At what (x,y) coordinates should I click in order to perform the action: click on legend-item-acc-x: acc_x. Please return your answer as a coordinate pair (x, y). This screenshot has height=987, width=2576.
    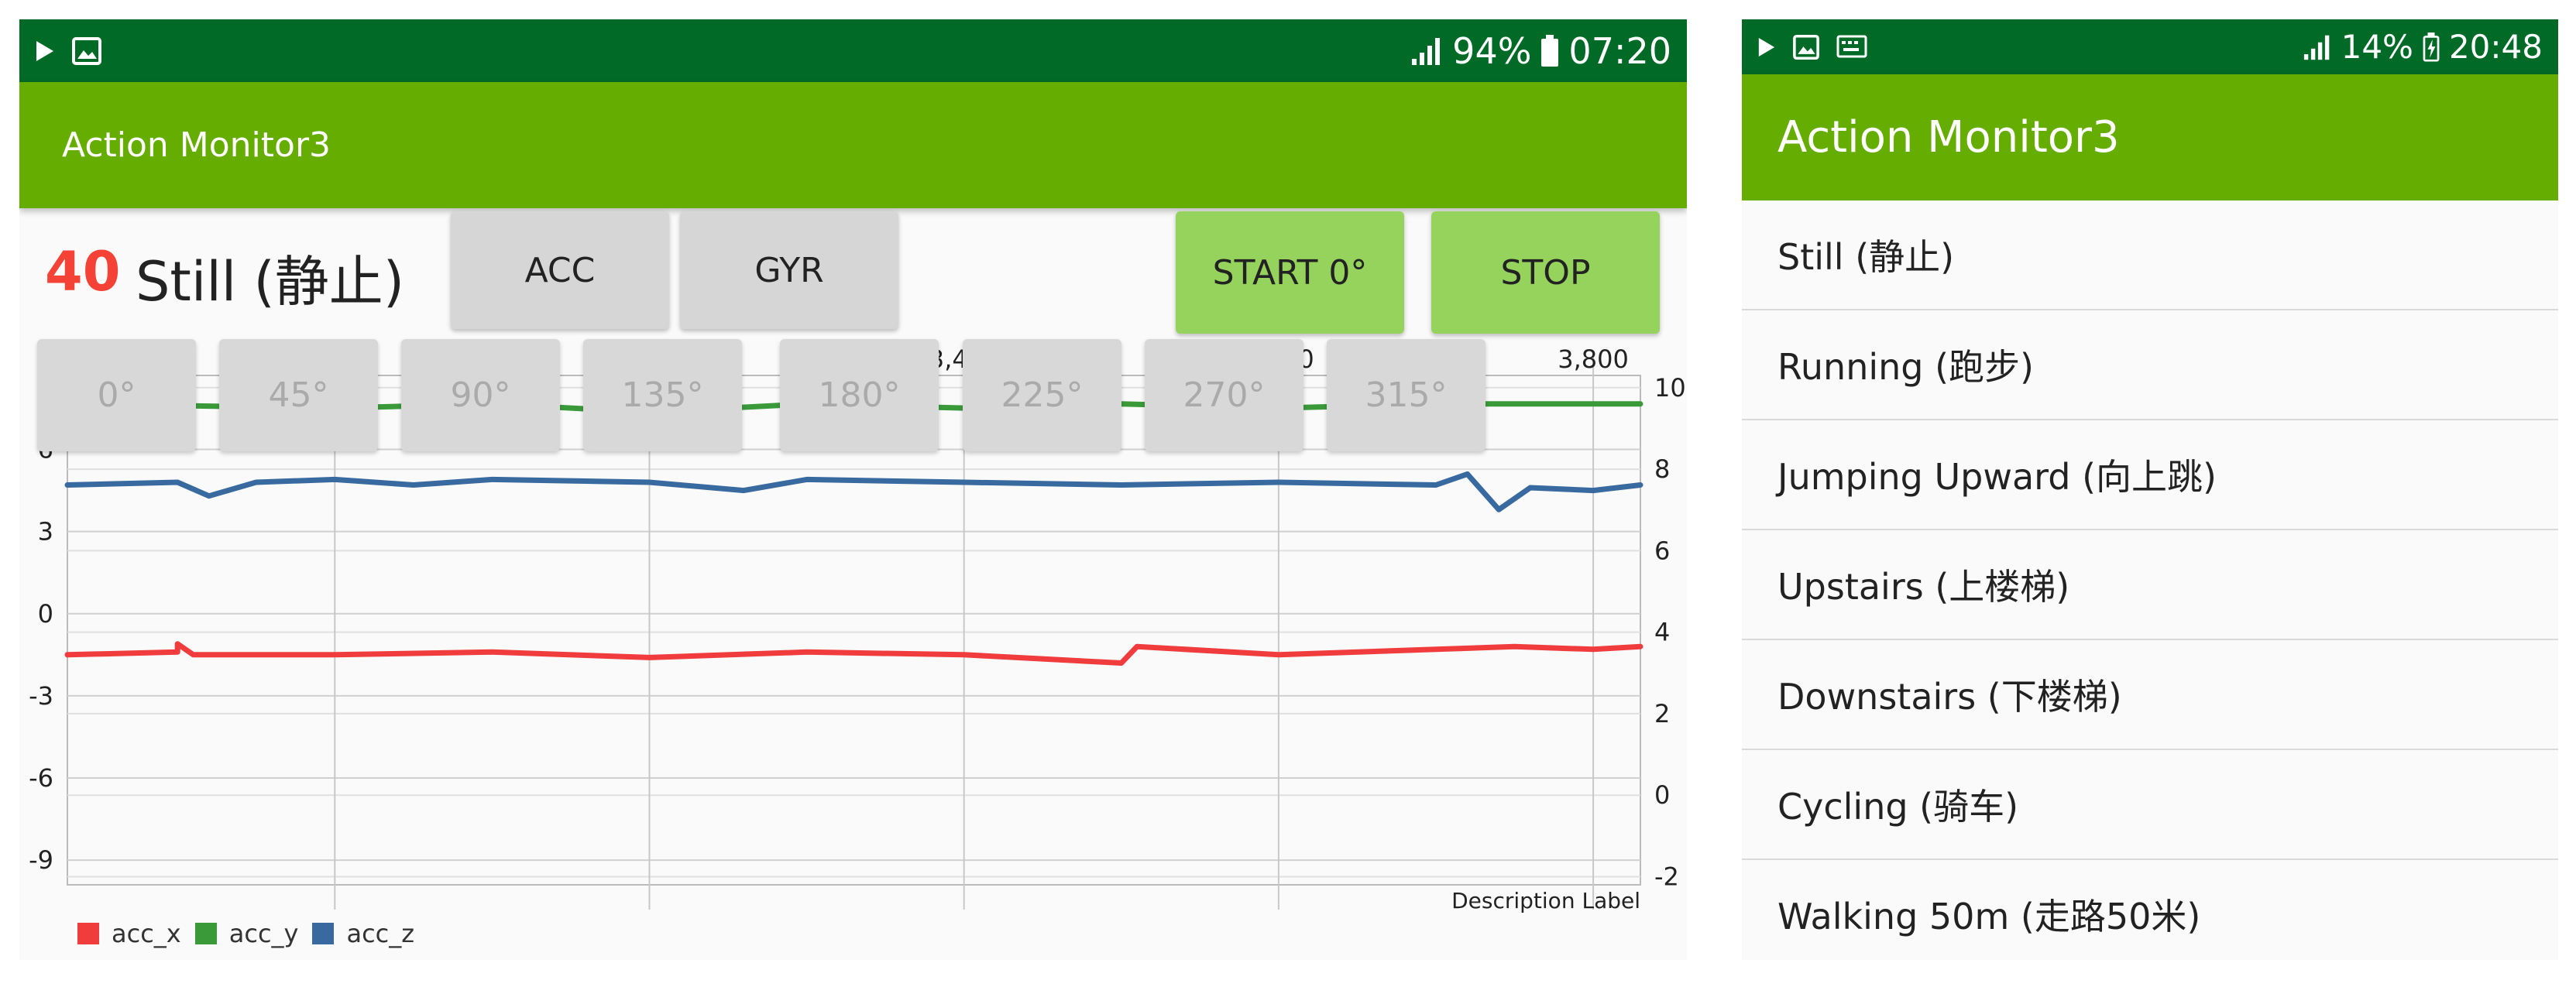
    Looking at the image, I should click on (129, 934).